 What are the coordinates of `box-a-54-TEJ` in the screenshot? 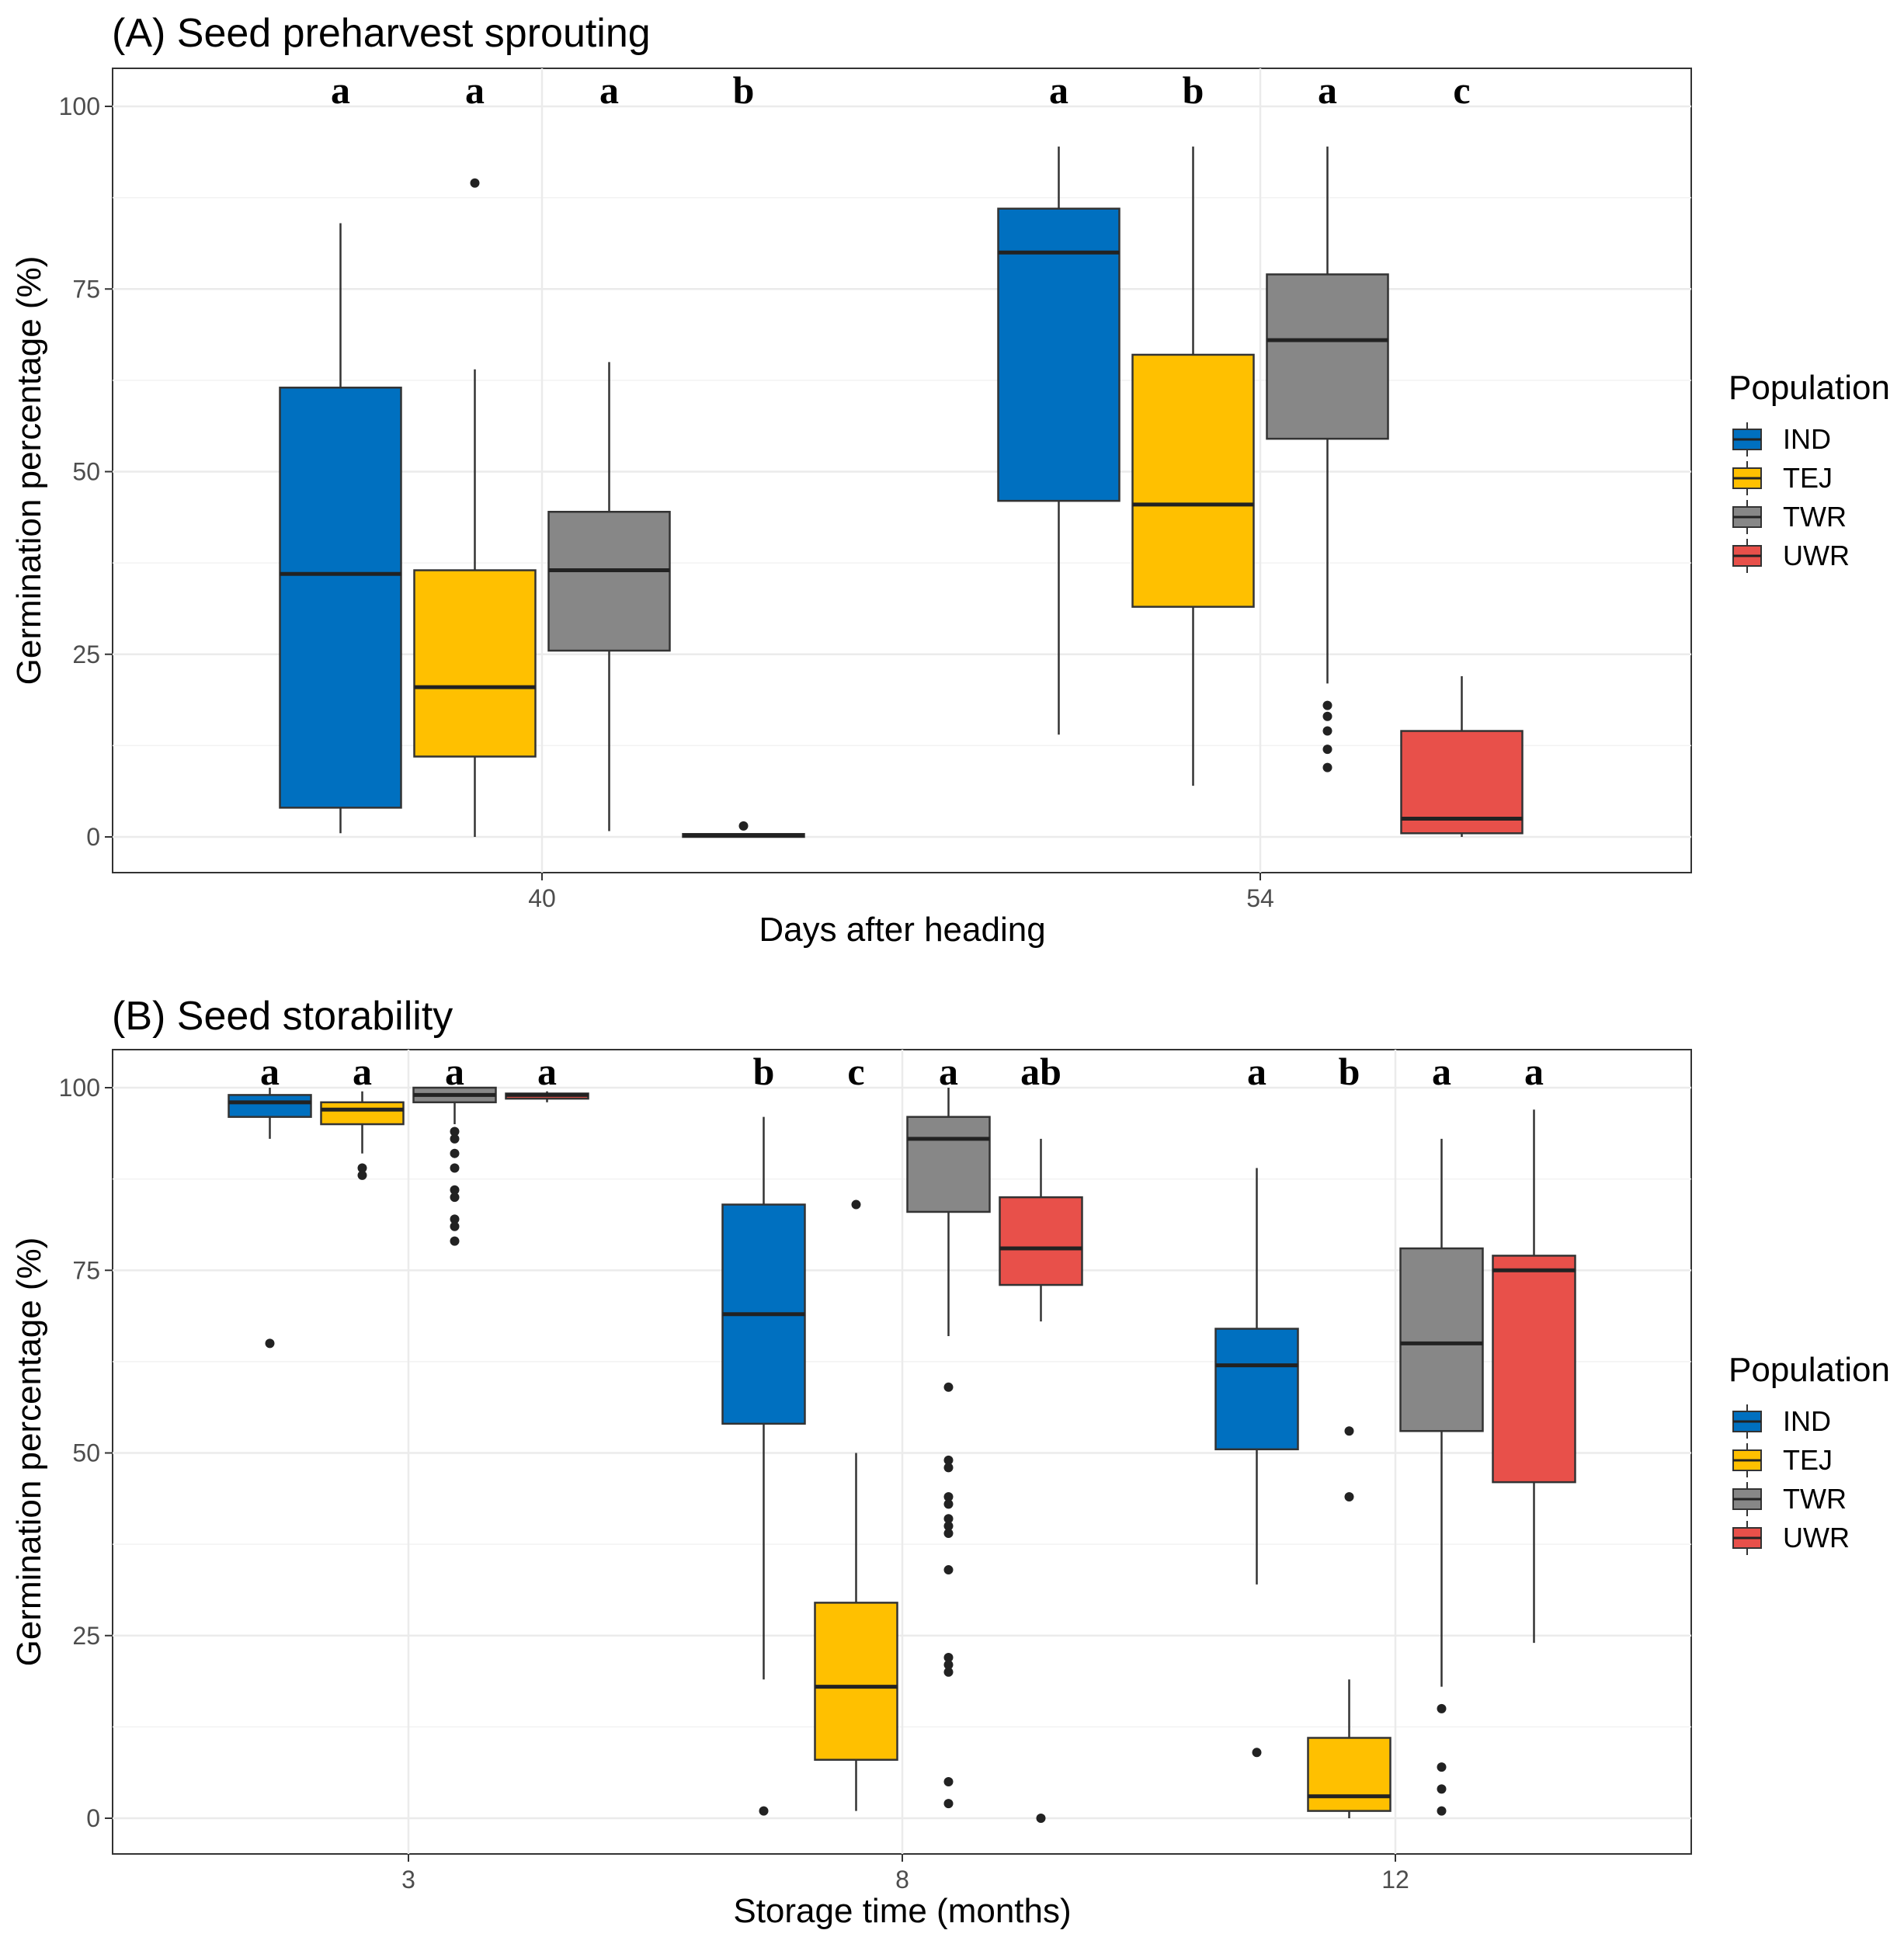 It's located at (1193, 466).